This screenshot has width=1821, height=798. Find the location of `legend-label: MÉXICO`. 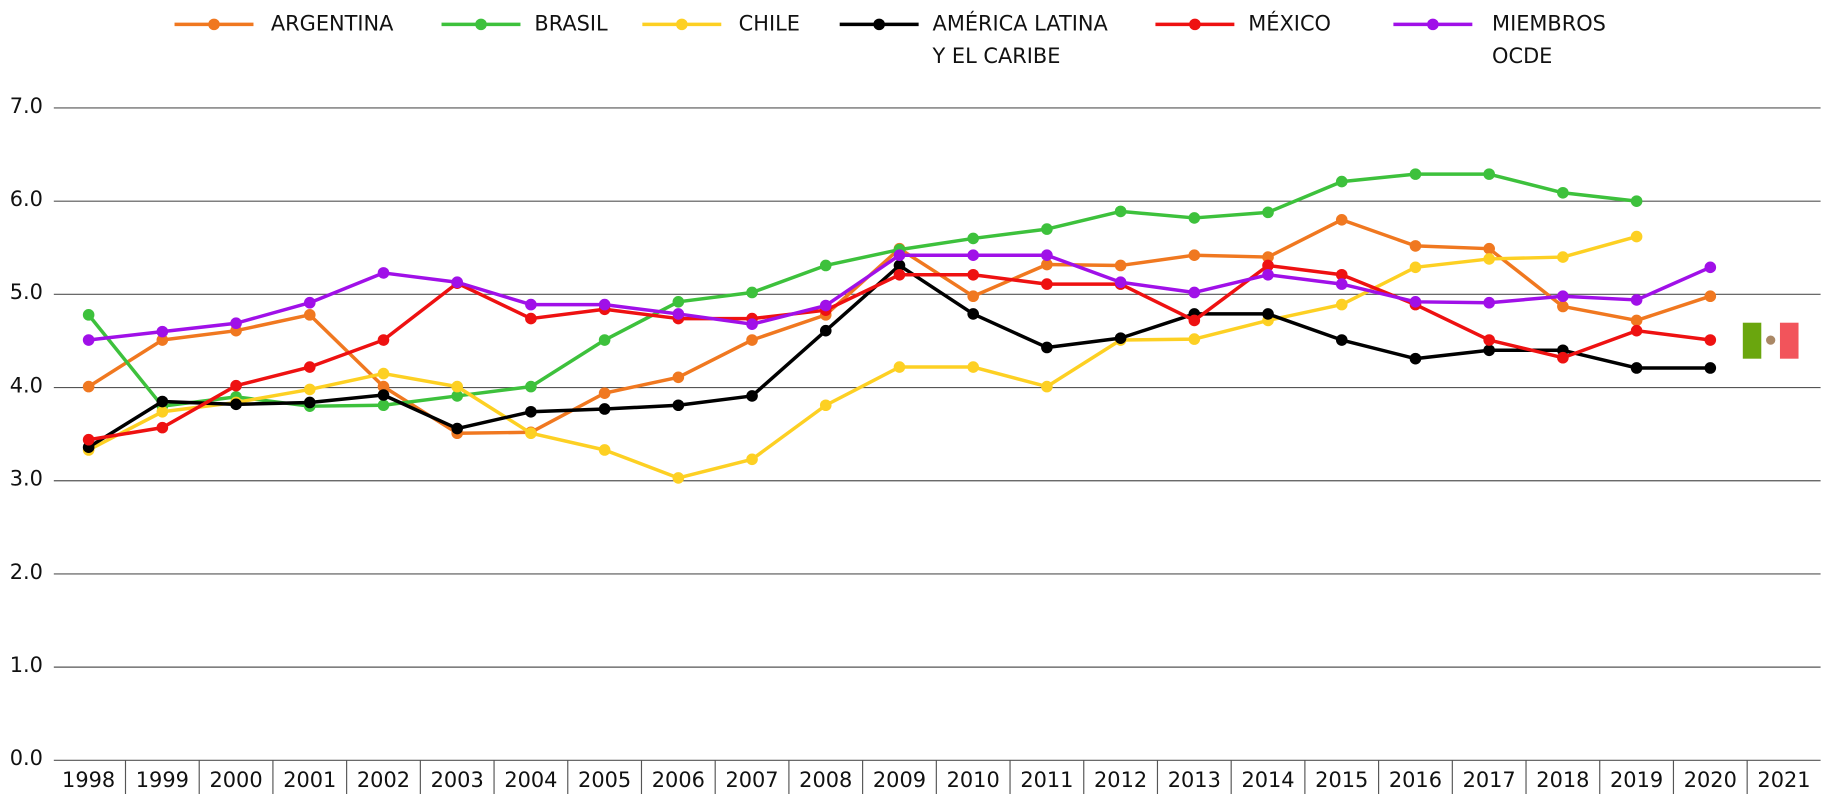

legend-label: MÉXICO is located at coordinates (1289, 22).